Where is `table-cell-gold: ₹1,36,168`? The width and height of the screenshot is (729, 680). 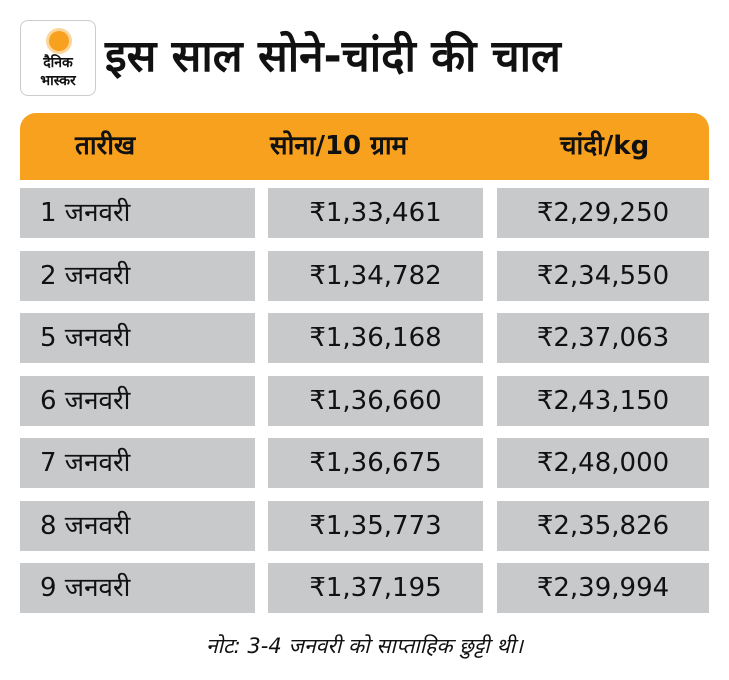 table-cell-gold: ₹1,36,168 is located at coordinates (375, 338).